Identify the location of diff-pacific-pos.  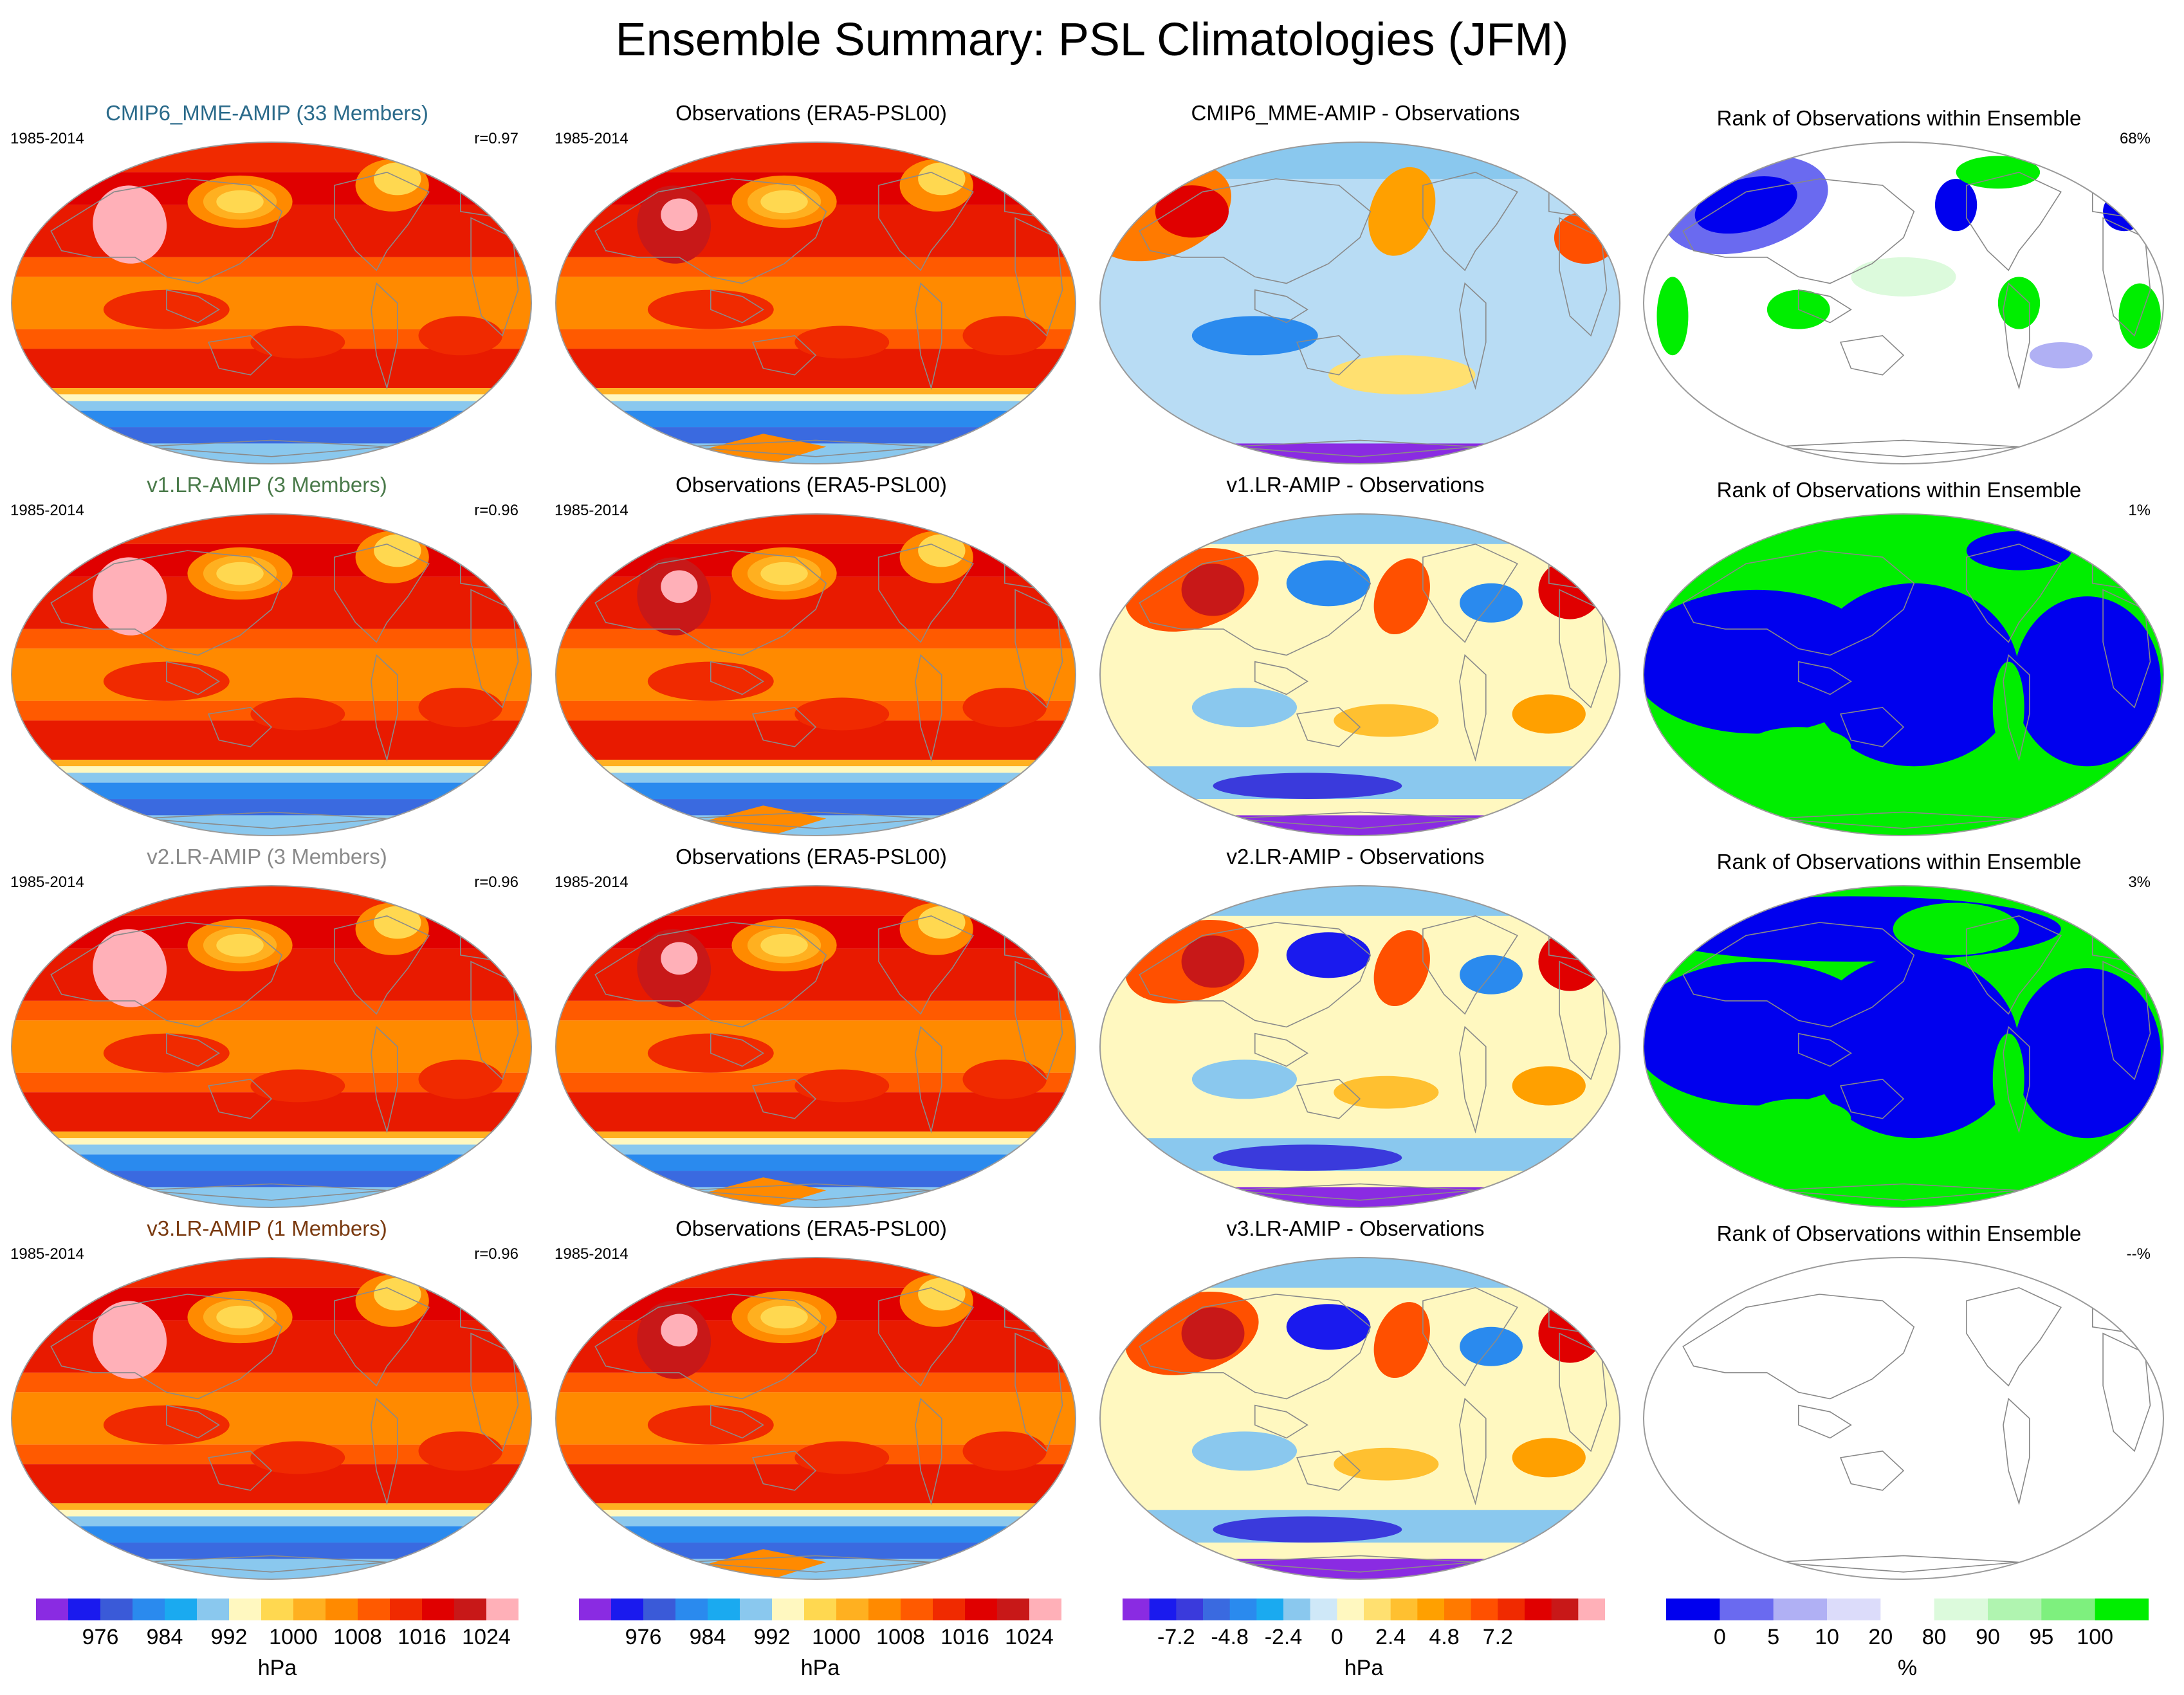
(1402, 212).